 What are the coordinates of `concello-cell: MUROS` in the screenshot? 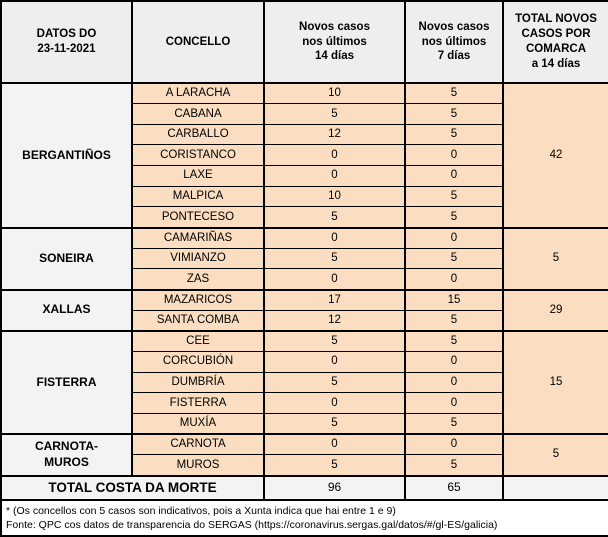 It's located at (198, 465).